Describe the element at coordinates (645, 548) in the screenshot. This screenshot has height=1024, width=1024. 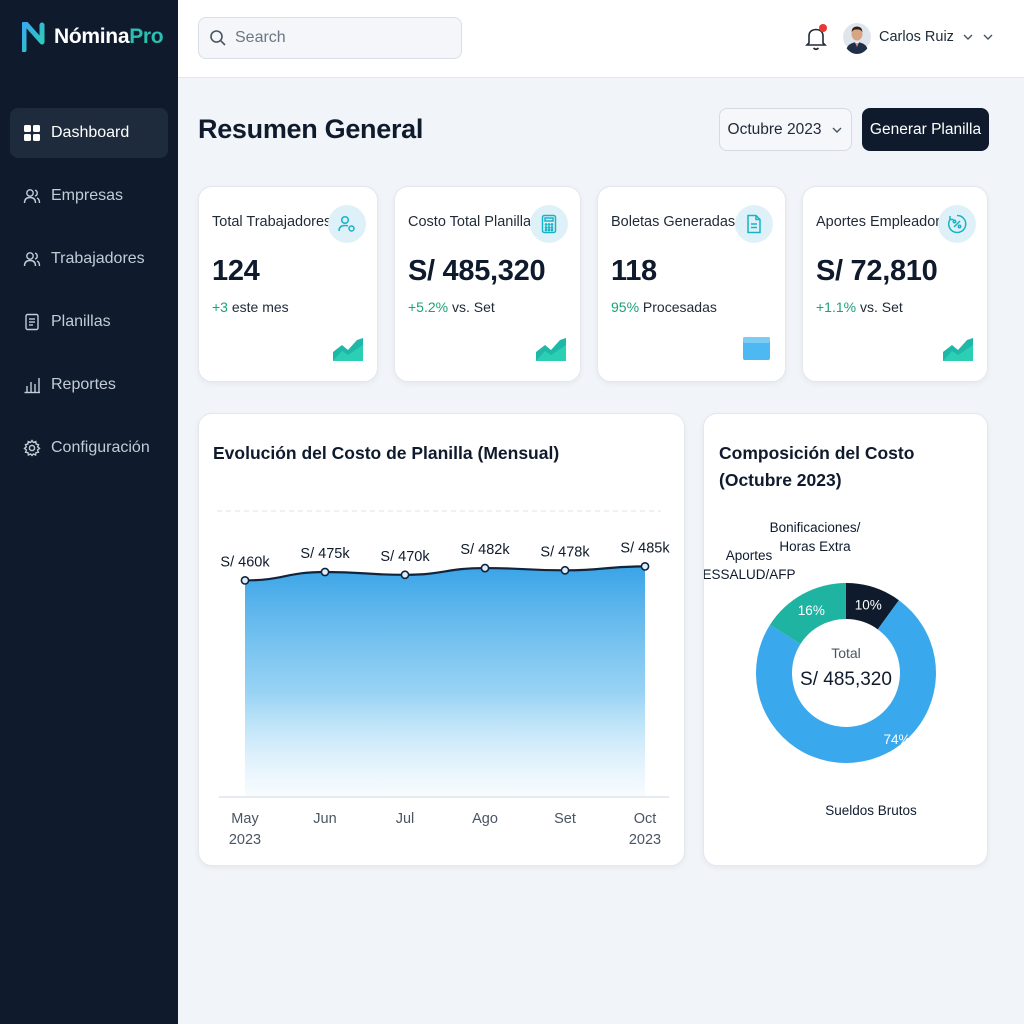
I see `data-label: S/ 485k` at that location.